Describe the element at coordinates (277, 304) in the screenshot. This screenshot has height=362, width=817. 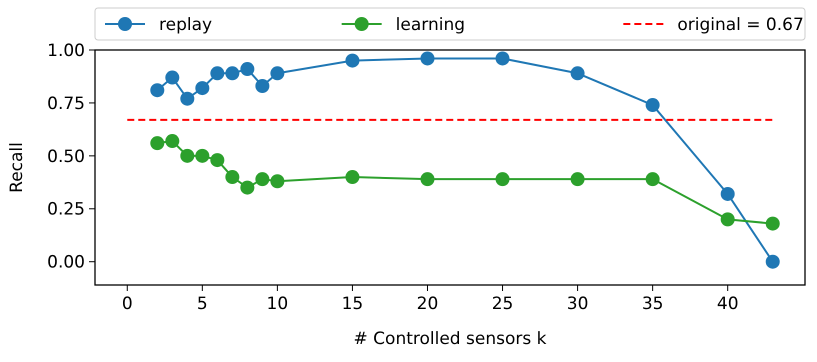
I see `x-tick-label: 10` at that location.